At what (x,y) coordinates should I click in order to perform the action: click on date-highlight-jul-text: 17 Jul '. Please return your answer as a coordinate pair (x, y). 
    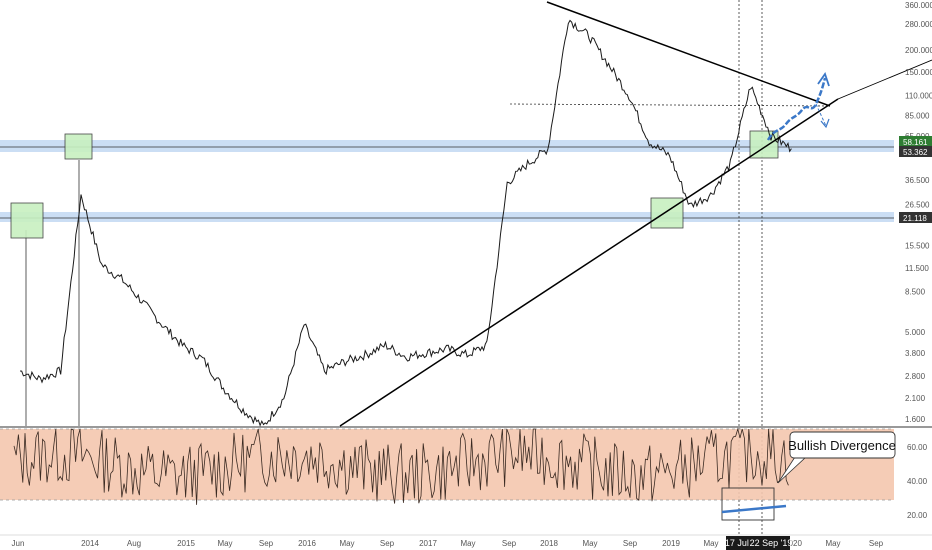
    Looking at the image, I should click on (739, 543).